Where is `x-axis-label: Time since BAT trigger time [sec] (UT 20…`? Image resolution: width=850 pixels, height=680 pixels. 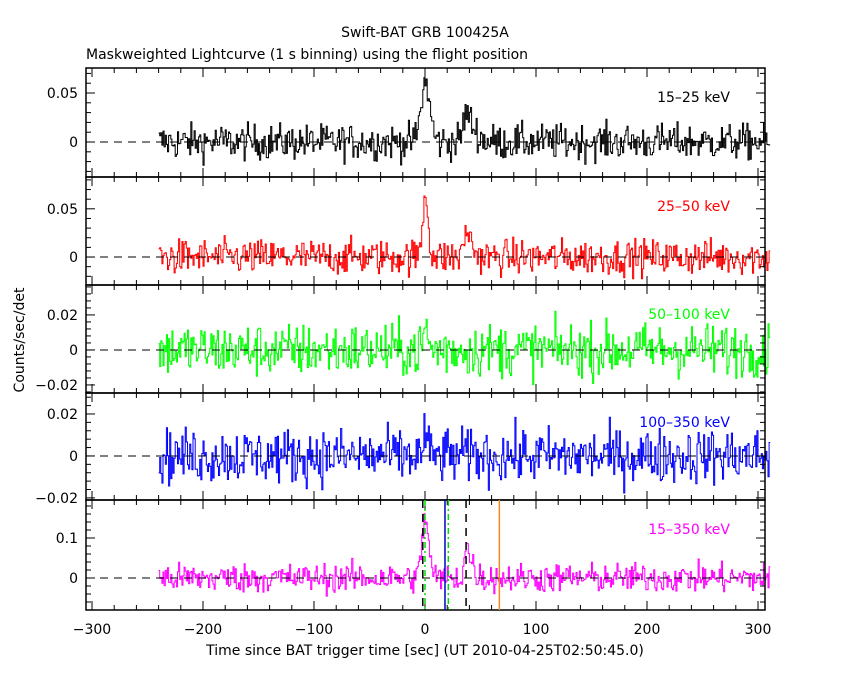
x-axis-label: Time since BAT trigger time [sec] (UT 20… is located at coordinates (424, 651).